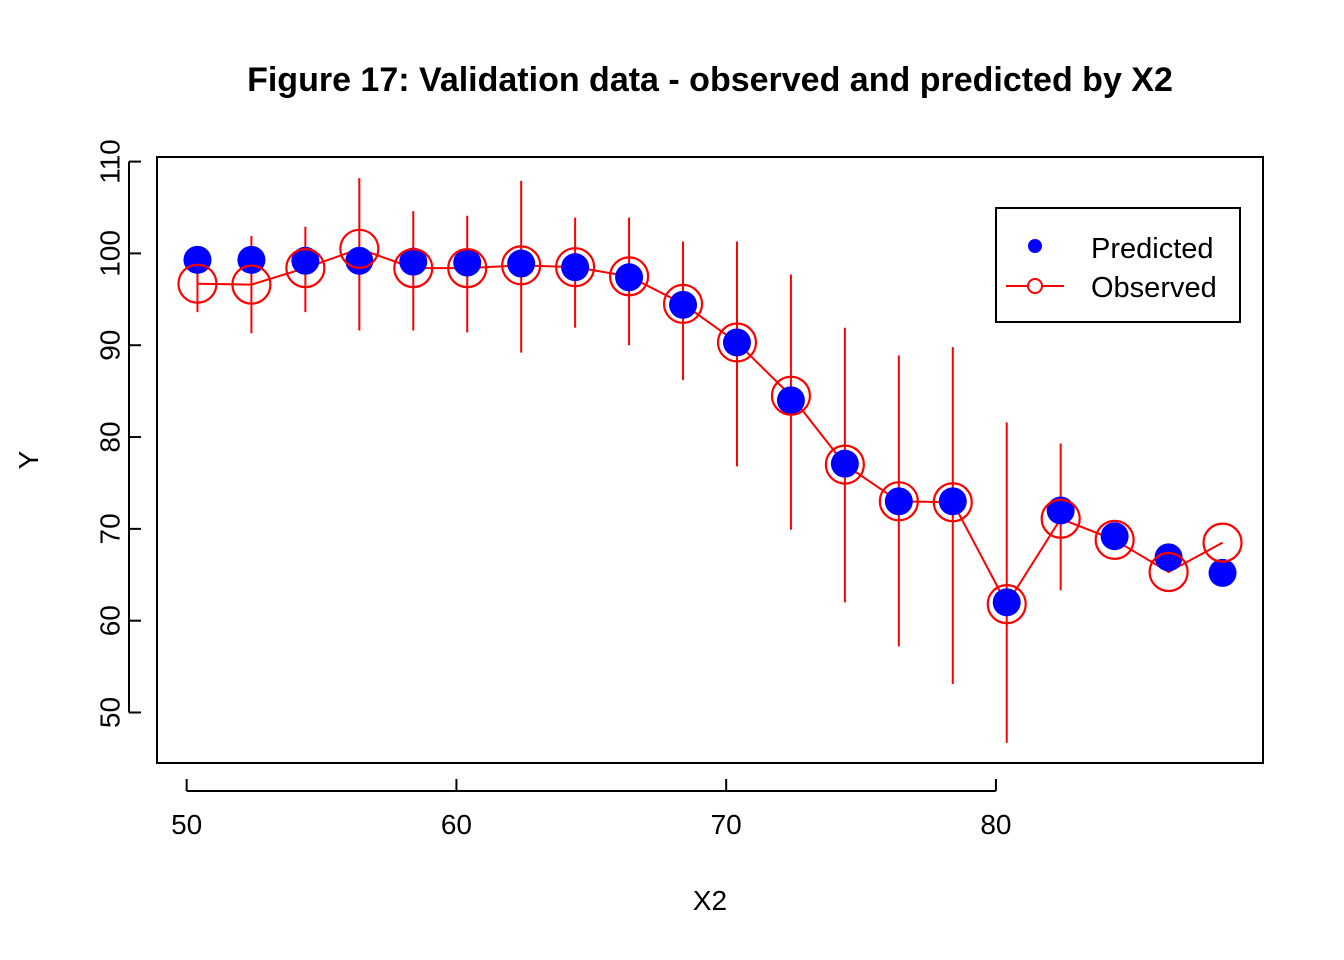 The height and width of the screenshot is (960, 1344). Describe the element at coordinates (1035, 246) in the screenshot. I see `legend-predicted-marker` at that location.